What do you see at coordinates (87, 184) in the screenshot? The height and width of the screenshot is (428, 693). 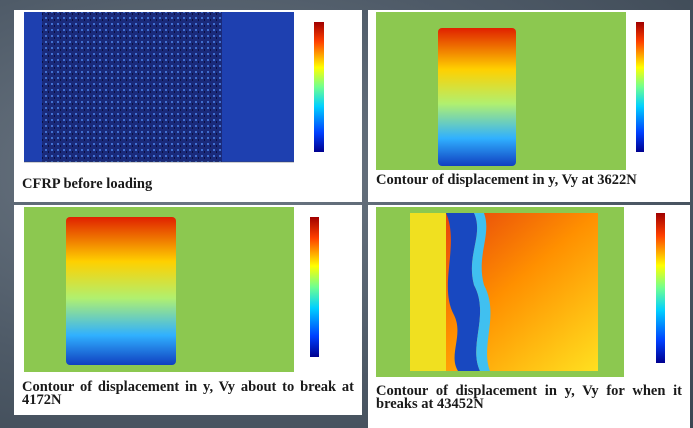 I see `caption: CFRP before loading` at bounding box center [87, 184].